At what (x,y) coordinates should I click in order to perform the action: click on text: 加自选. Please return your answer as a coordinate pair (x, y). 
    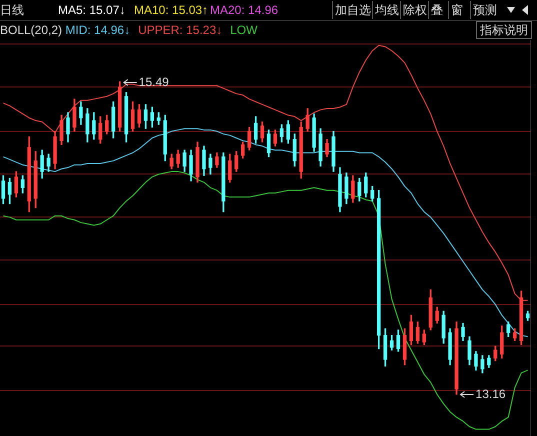
    Looking at the image, I should click on (352, 10).